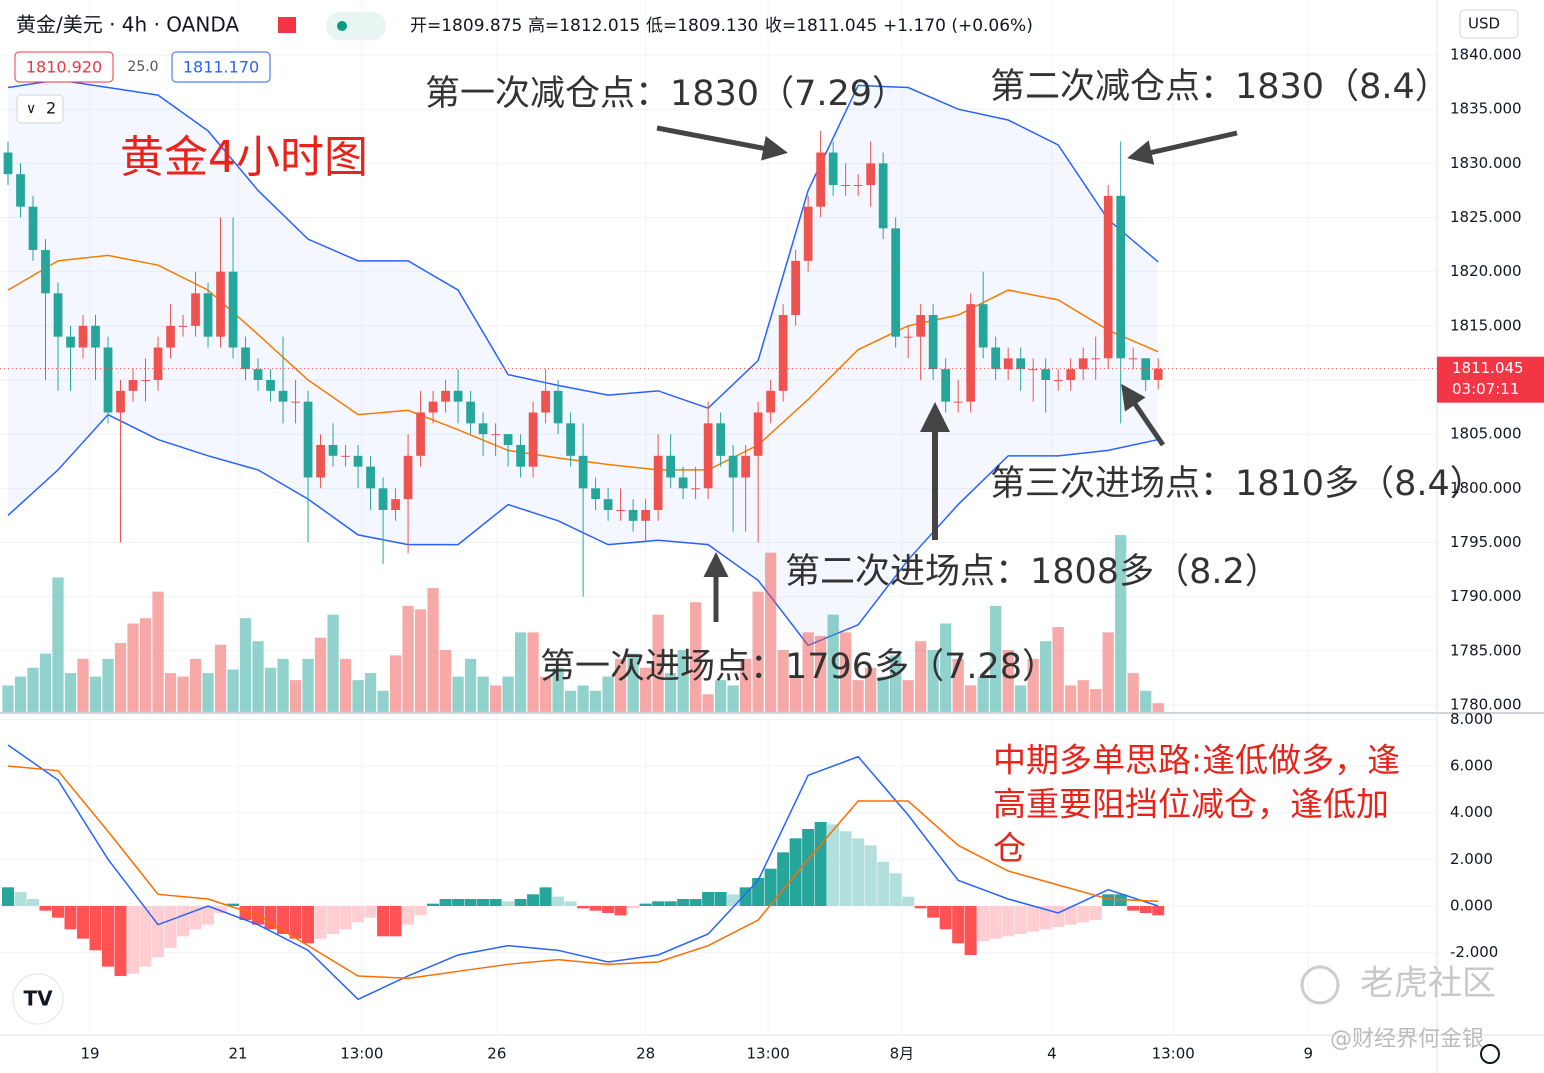 The image size is (1544, 1073). I want to click on indicator-toggle, so click(40, 109).